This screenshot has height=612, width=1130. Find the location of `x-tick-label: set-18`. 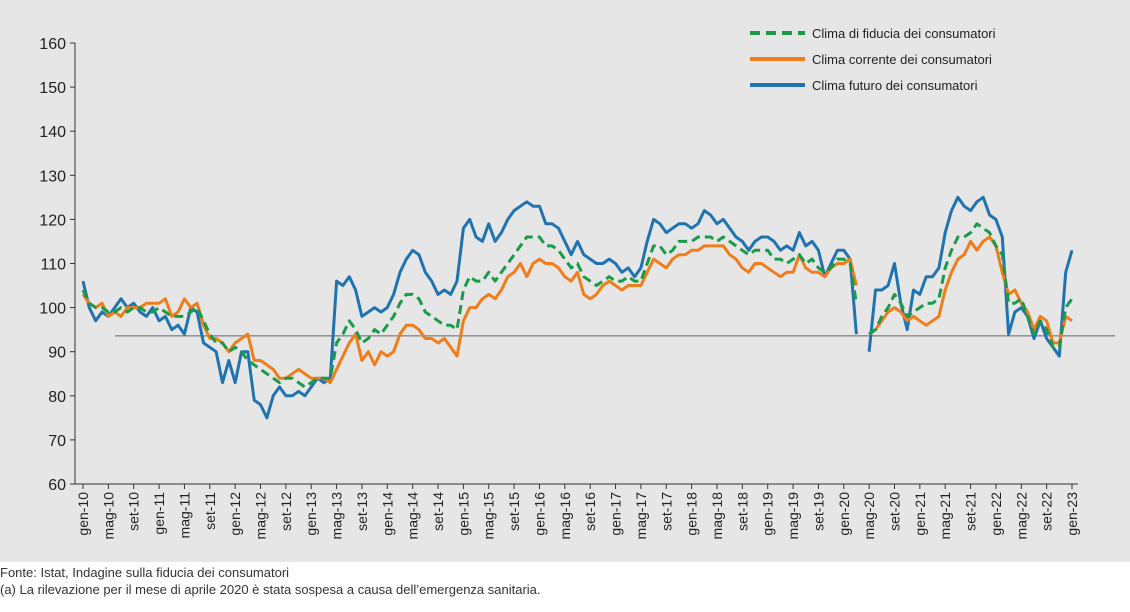

x-tick-label: set-18 is located at coordinates (742, 511).